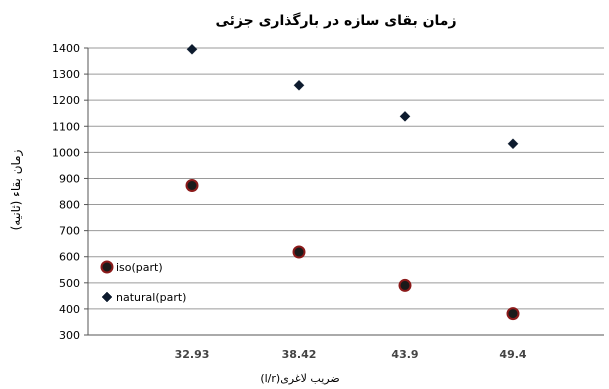  I want to click on y-tick-label: 900, so click(69, 178).